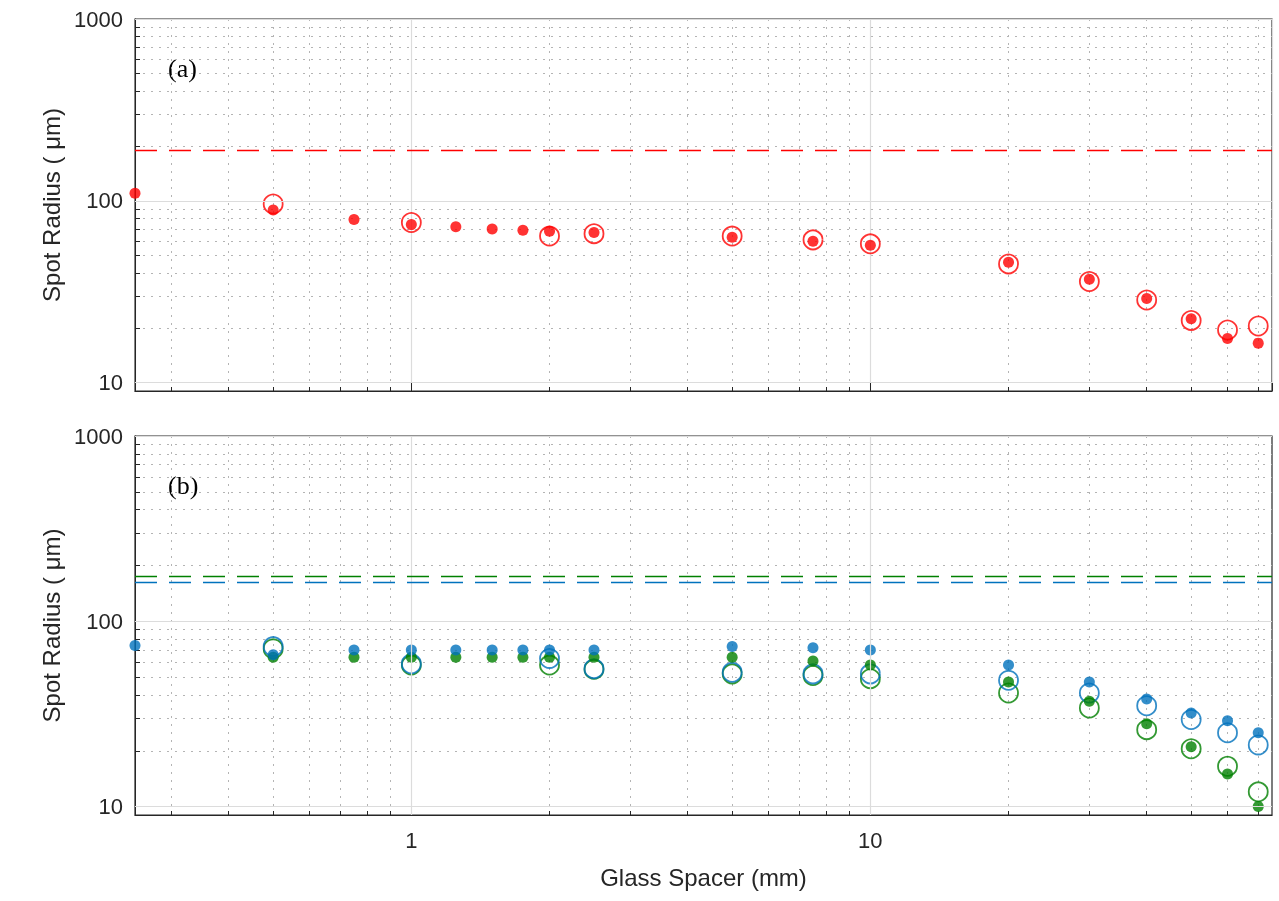 The height and width of the screenshot is (901, 1279). What do you see at coordinates (703, 877) in the screenshot?
I see `x-axis-title: Glass Spacer (mm)` at bounding box center [703, 877].